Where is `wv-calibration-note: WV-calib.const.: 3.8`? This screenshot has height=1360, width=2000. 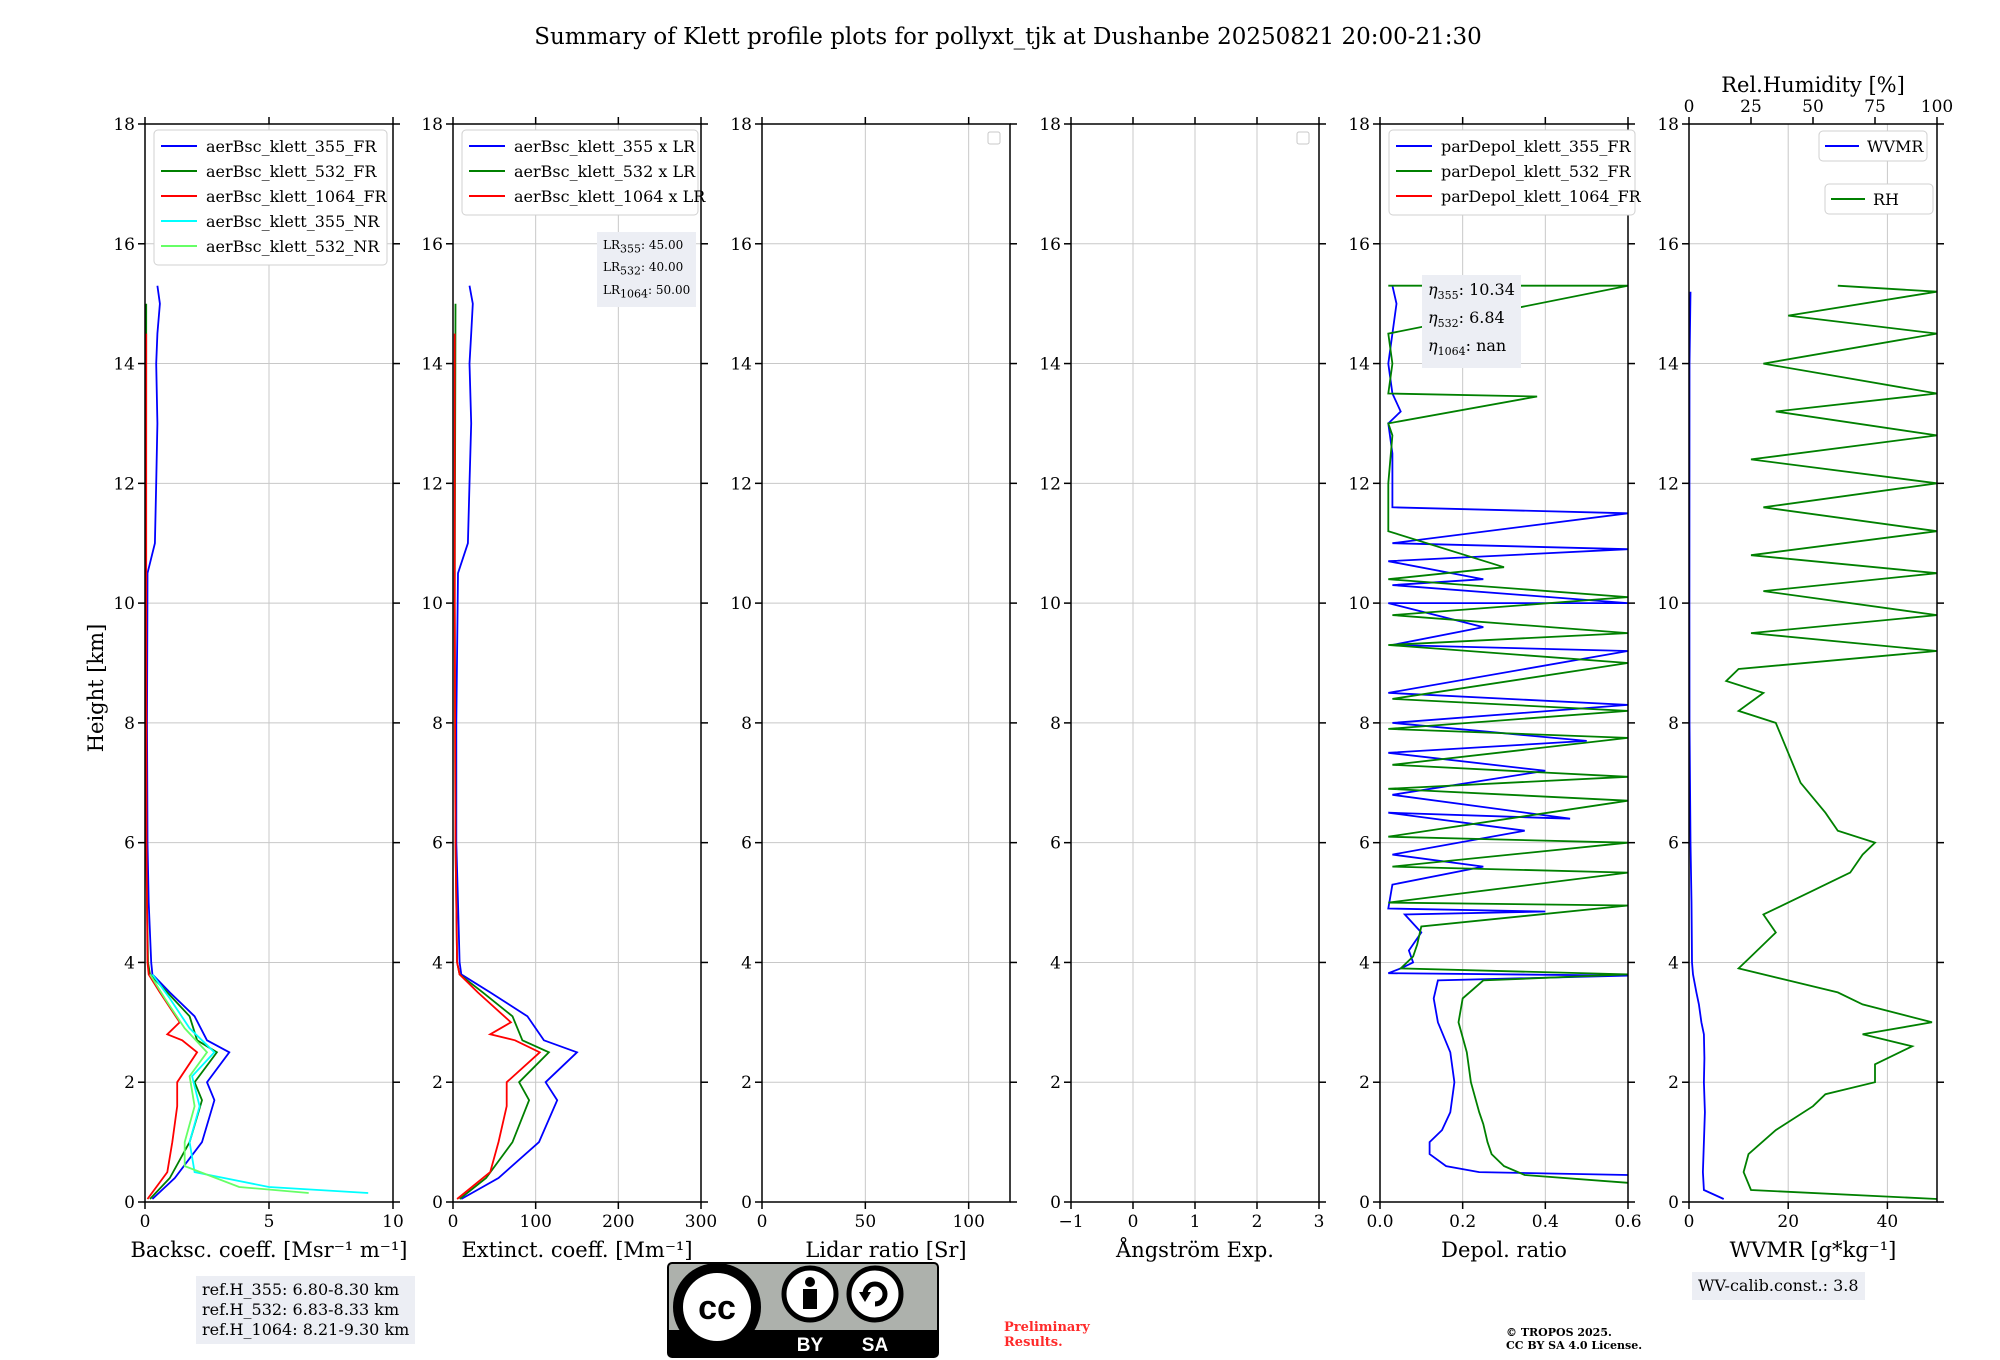 wv-calibration-note: WV-calib.const.: 3.8 is located at coordinates (1778, 1286).